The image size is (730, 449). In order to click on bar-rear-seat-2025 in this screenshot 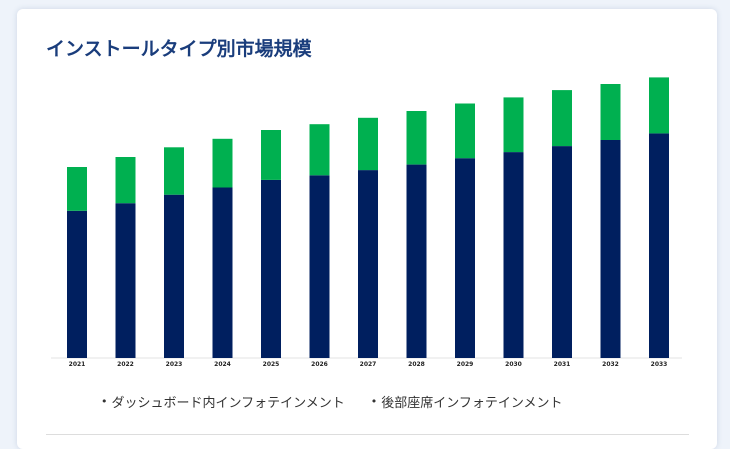, I will do `click(271, 155)`.